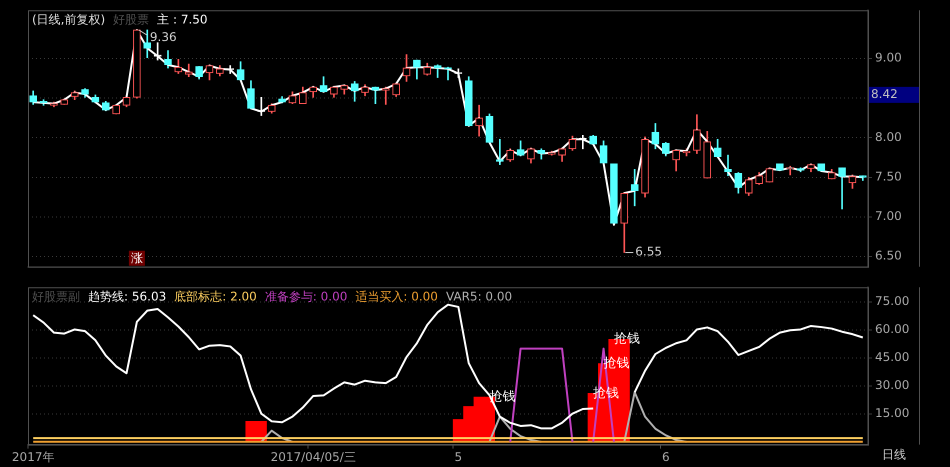  Describe the element at coordinates (888, 137) in the screenshot. I see `y-tick-label: 8.00` at that location.